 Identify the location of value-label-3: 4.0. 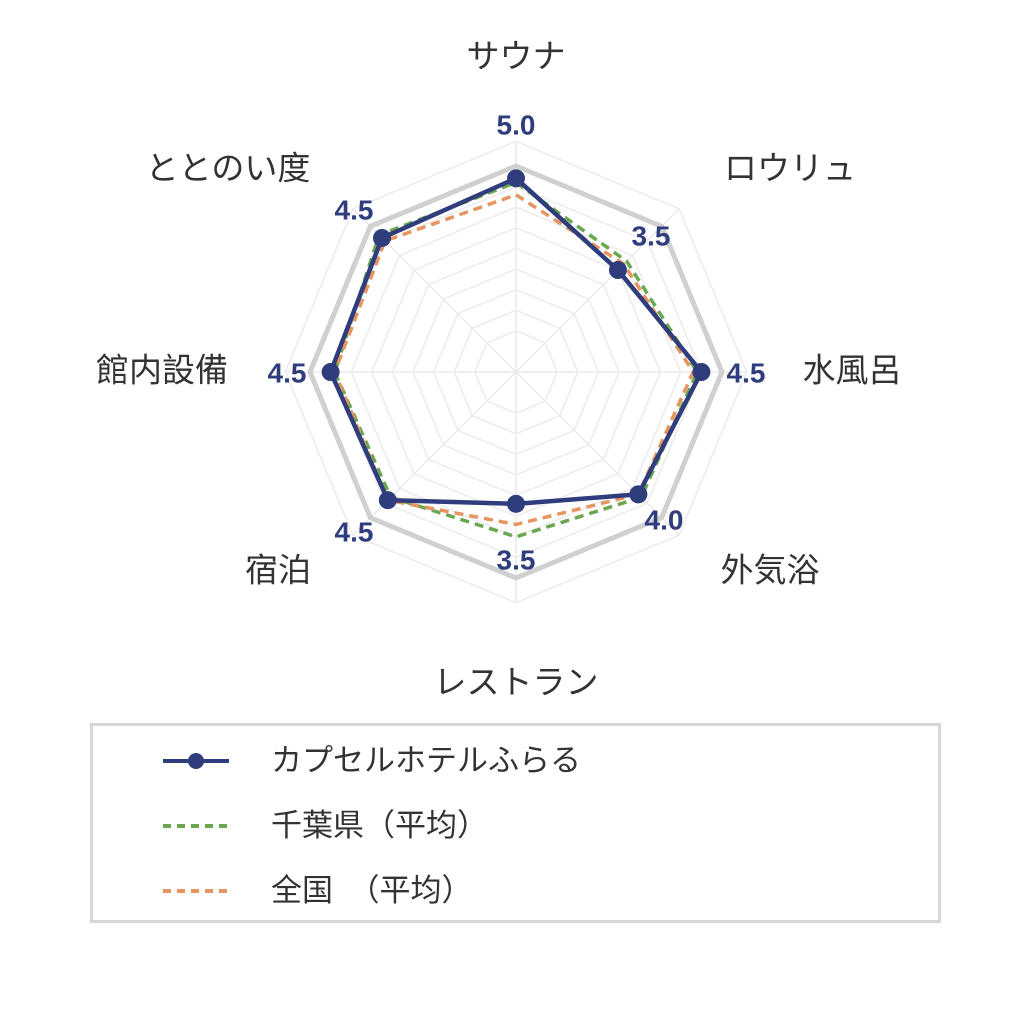
(664, 519).